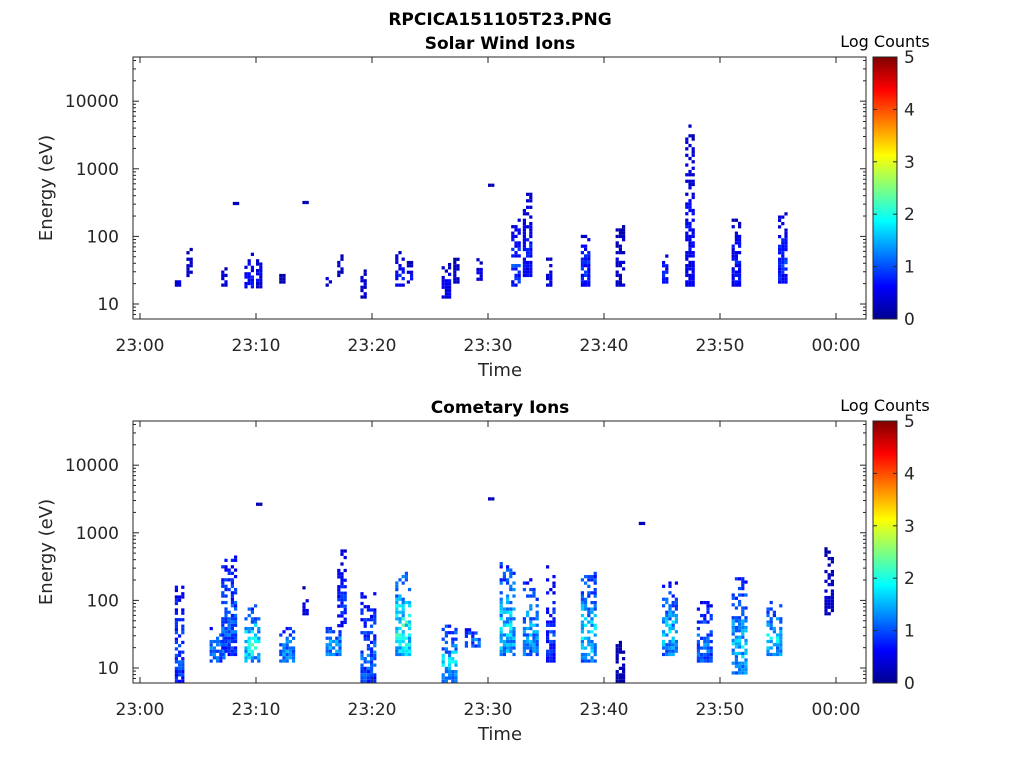  What do you see at coordinates (499, 20) in the screenshot?
I see `figure-title: RPCICA151105T23.PNG` at bounding box center [499, 20].